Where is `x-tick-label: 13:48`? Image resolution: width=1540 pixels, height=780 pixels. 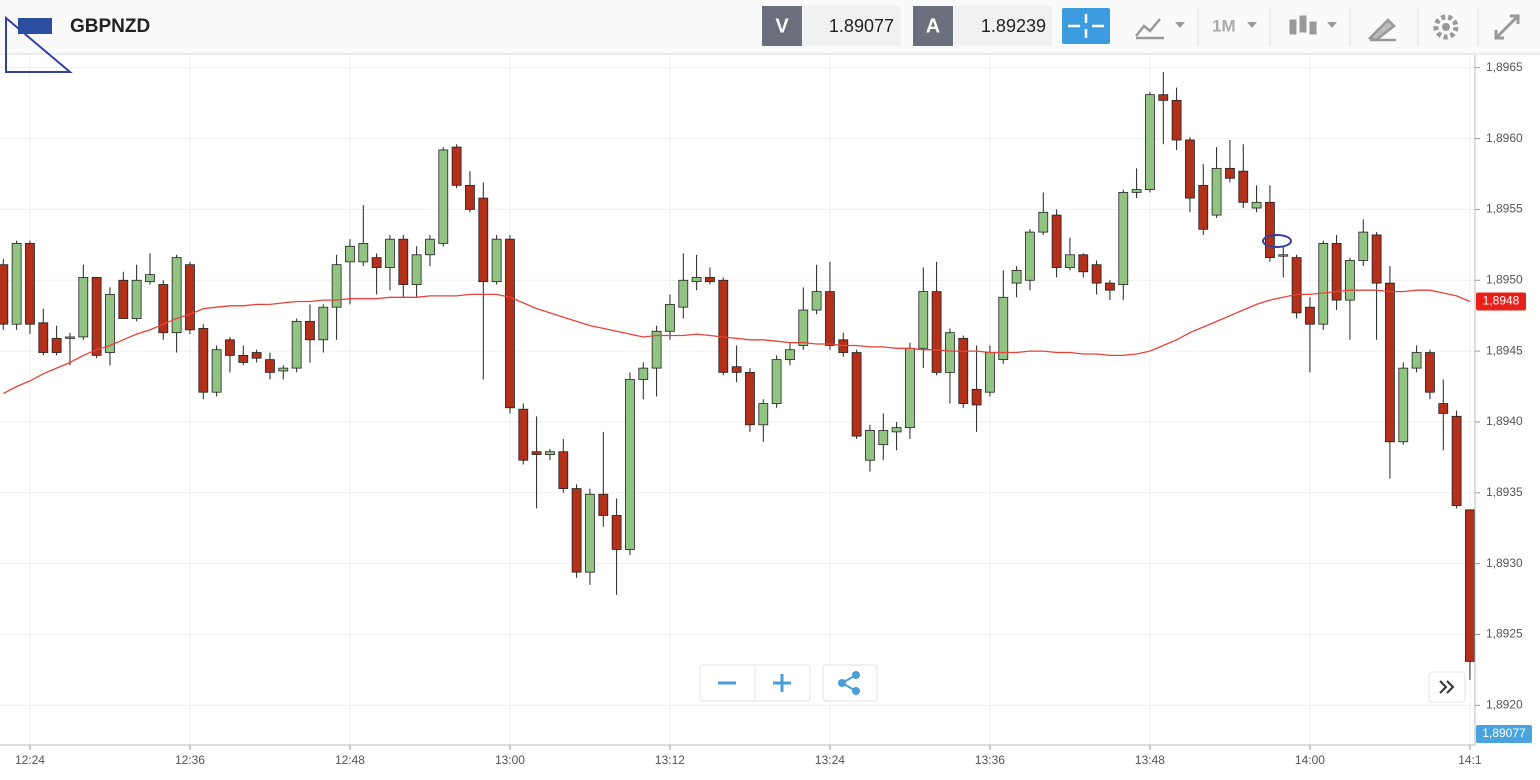
x-tick-label: 13:48 is located at coordinates (1150, 760).